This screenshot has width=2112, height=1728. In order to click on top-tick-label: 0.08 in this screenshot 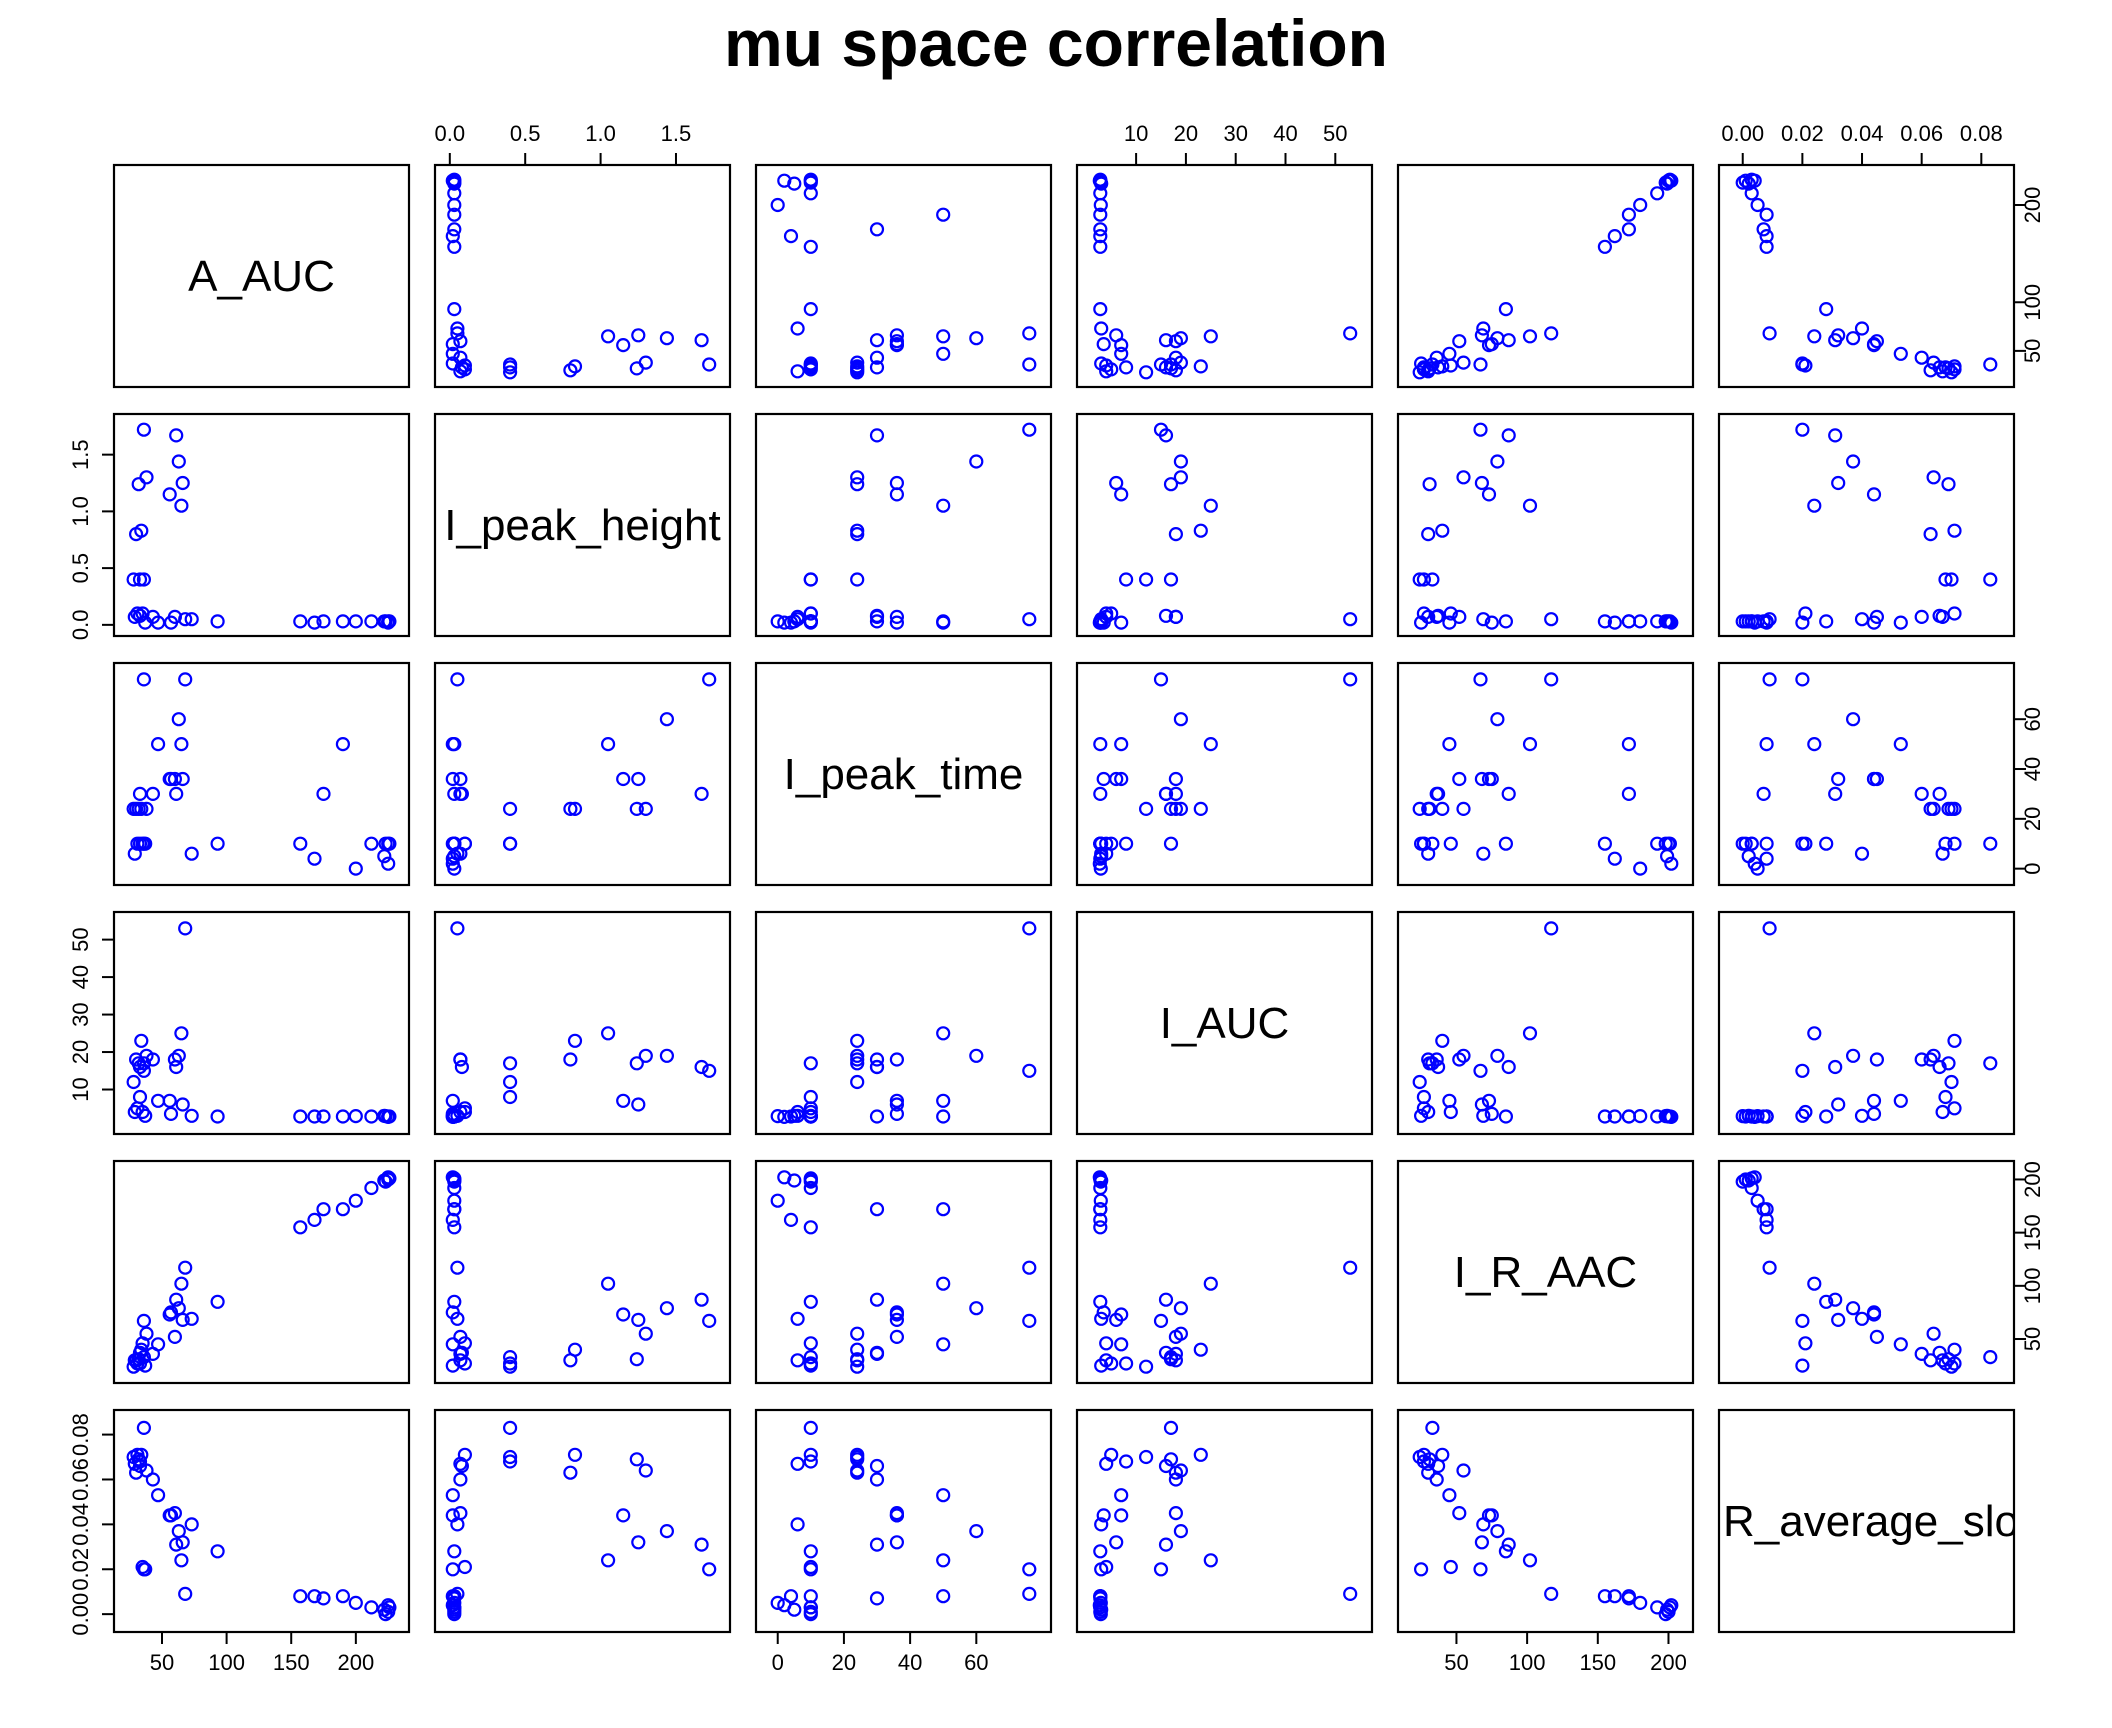, I will do `click(1981, 133)`.